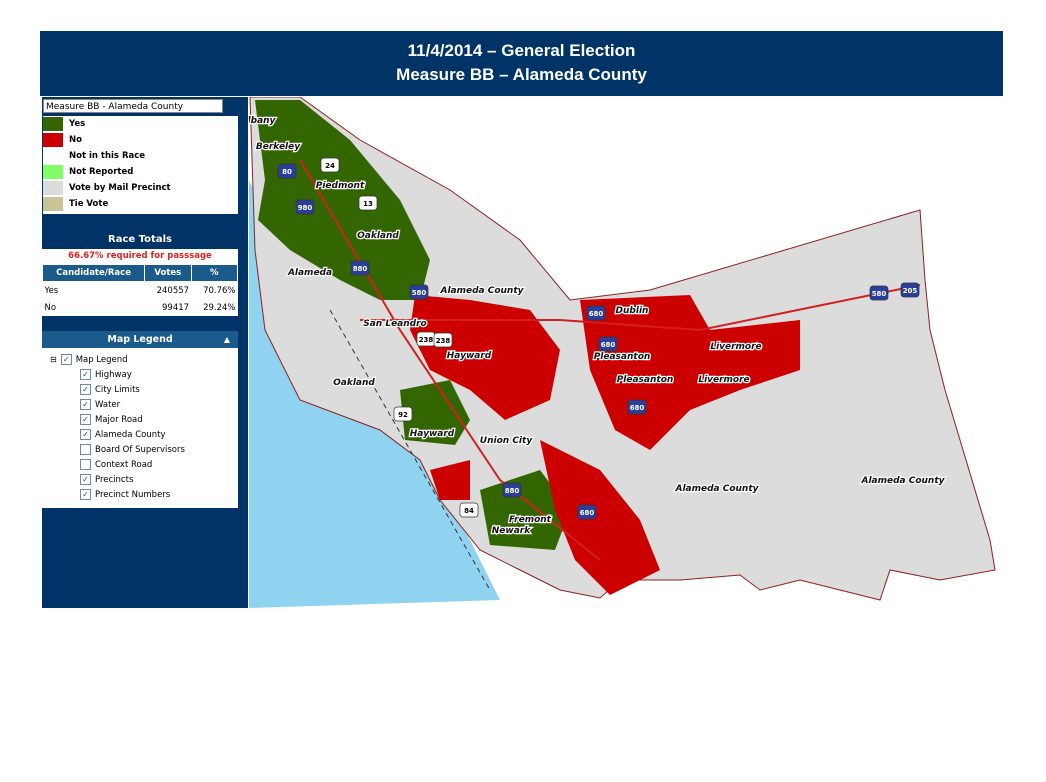 This screenshot has width=1046, height=782. I want to click on map-legend-title: Map Legend, so click(140, 339).